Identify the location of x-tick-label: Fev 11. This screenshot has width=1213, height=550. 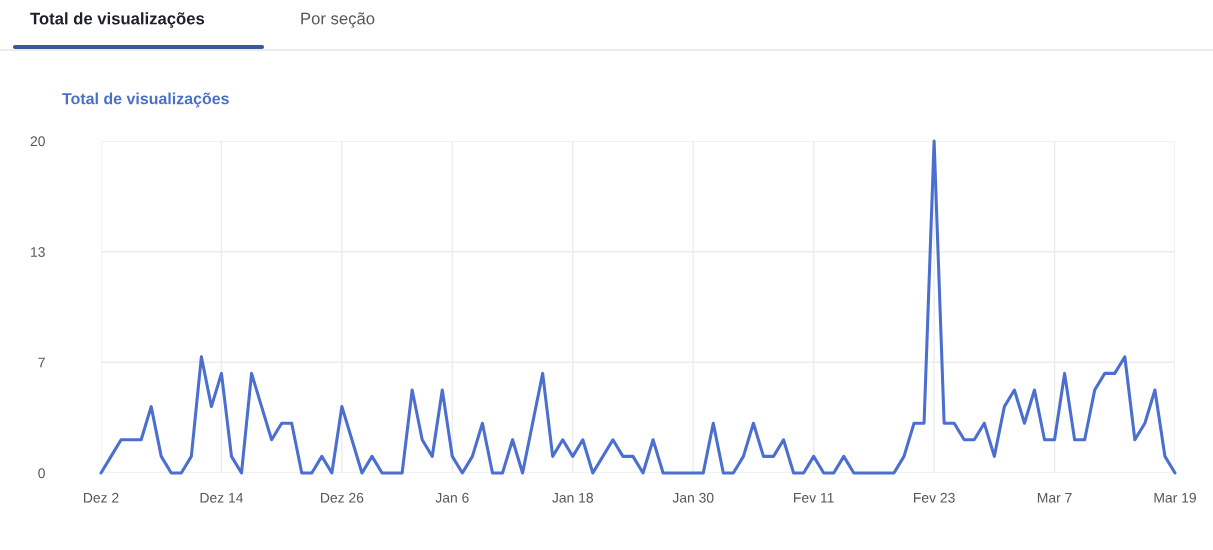
(814, 497).